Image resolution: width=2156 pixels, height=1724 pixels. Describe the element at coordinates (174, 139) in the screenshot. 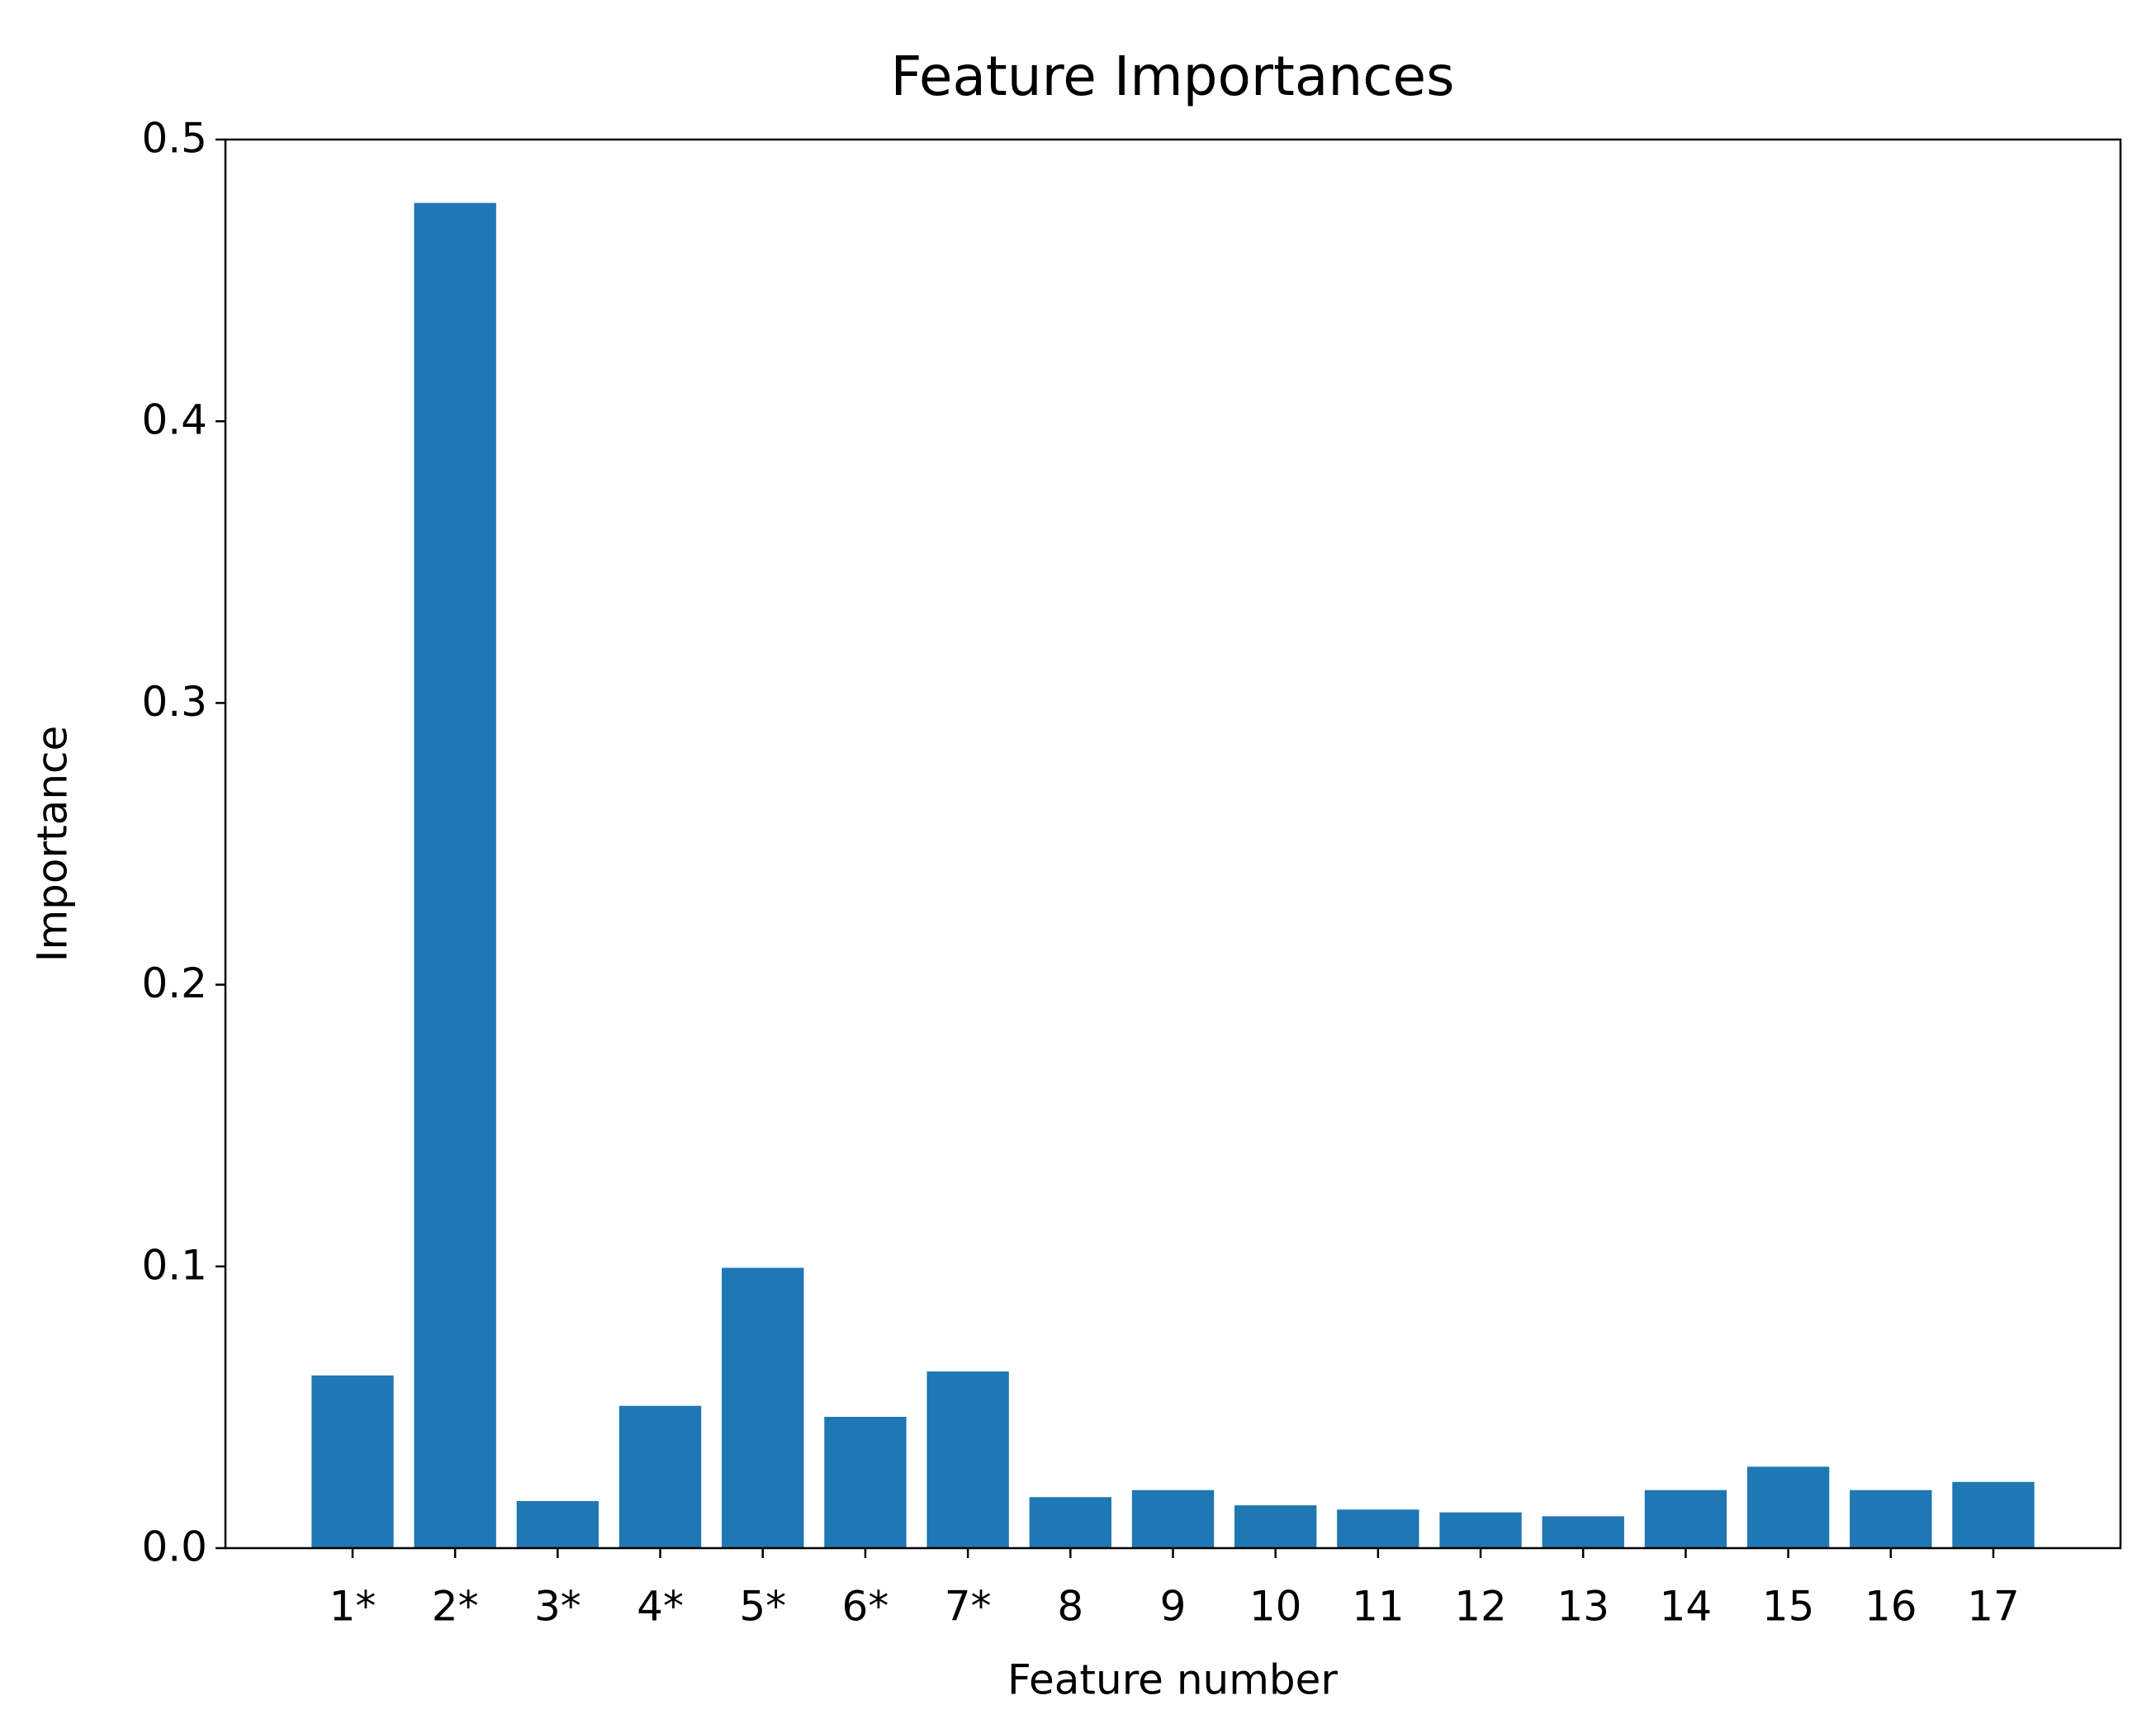

I see `y-tick-label: 0.5` at that location.